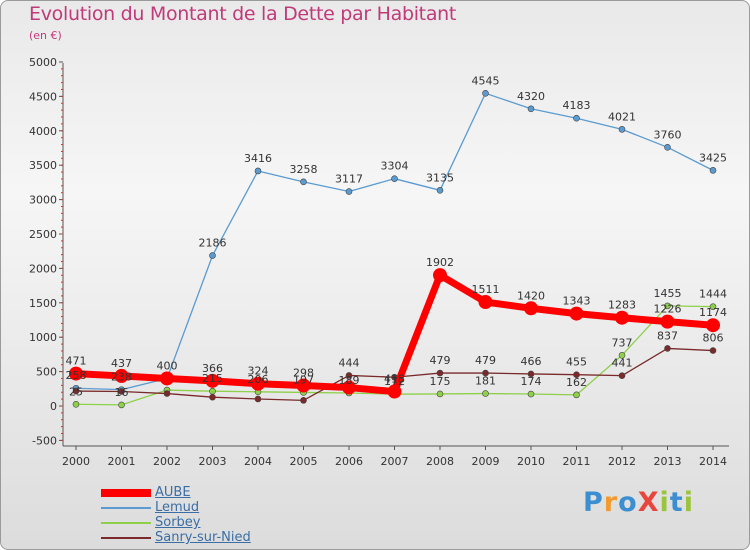 This screenshot has width=750, height=550. Describe the element at coordinates (668, 309) in the screenshot. I see `data-label-aube: 1226` at that location.